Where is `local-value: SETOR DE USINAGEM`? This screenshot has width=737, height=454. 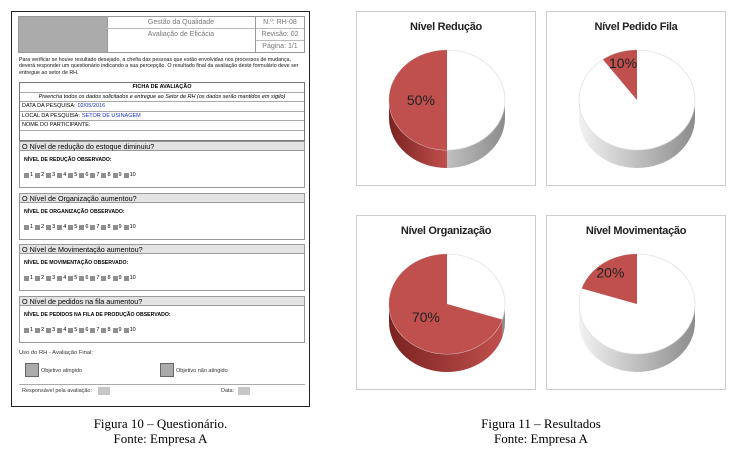
local-value: SETOR DE USINAGEM is located at coordinates (111, 115).